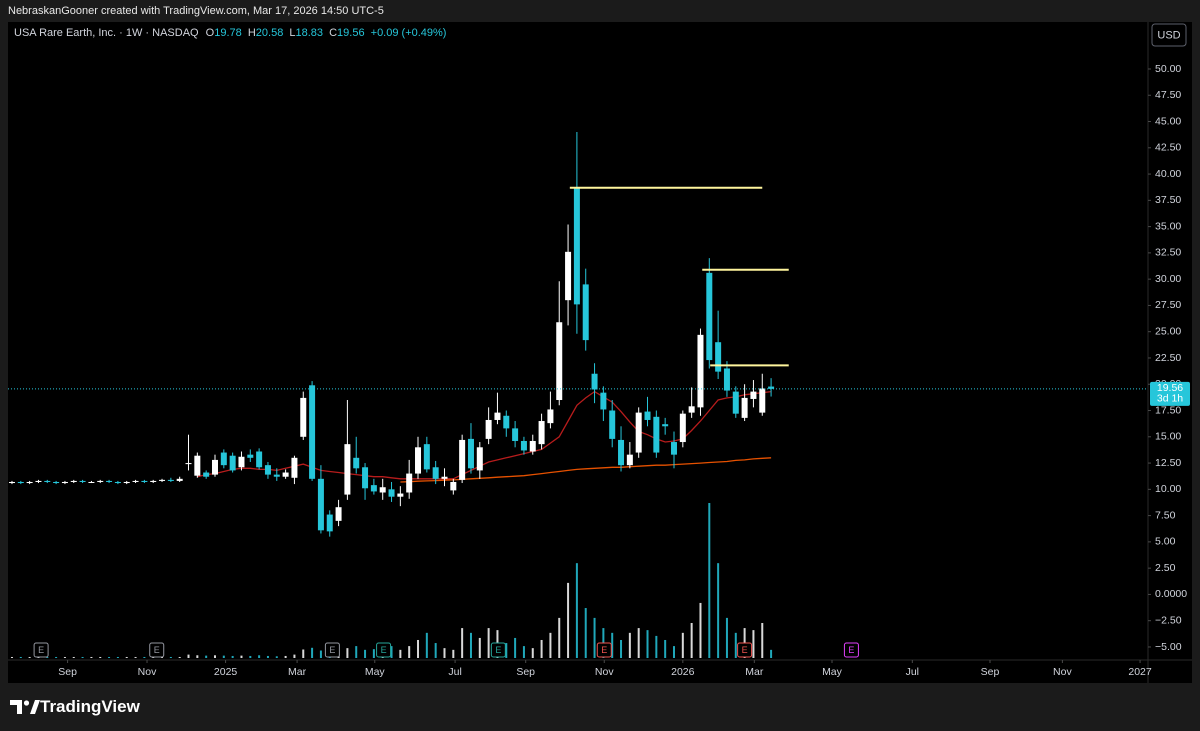  Describe the element at coordinates (1165, 515) in the screenshot. I see `y-tick-label: 7.50` at that location.